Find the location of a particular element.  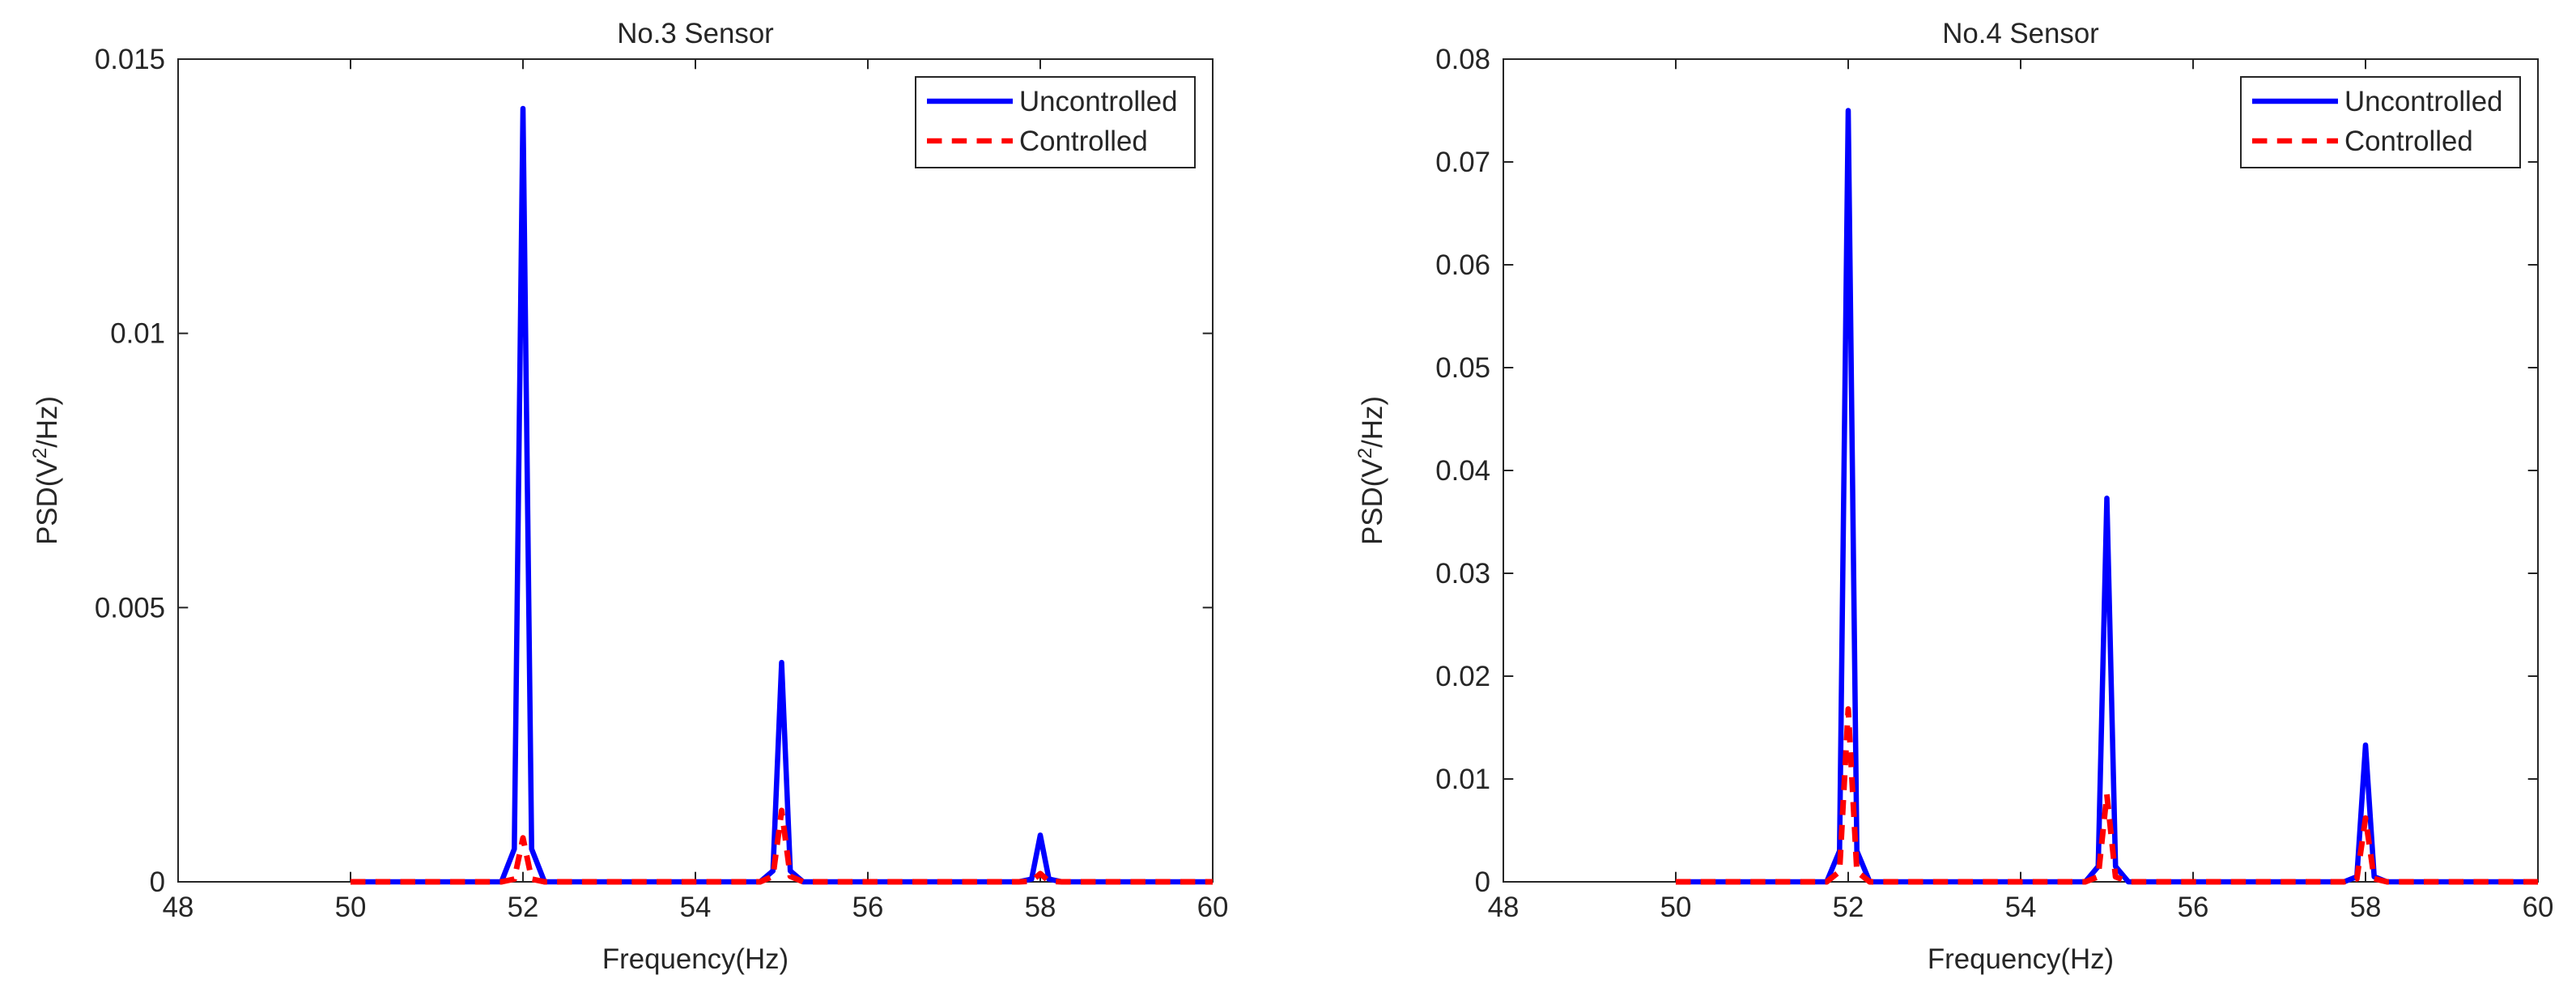

y-tick-label: 0.02 is located at coordinates (1462, 676).